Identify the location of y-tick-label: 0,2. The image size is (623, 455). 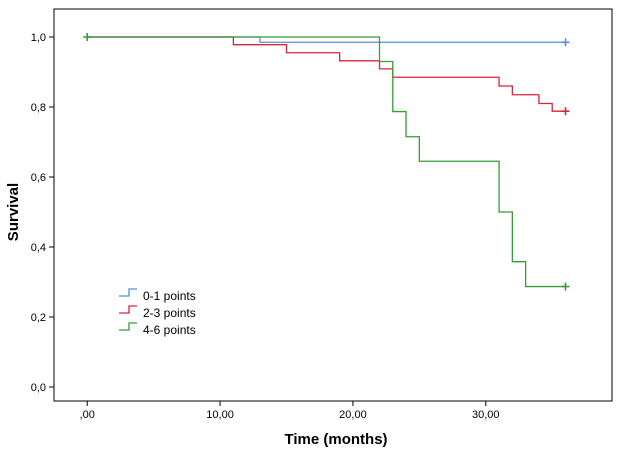
(38, 318).